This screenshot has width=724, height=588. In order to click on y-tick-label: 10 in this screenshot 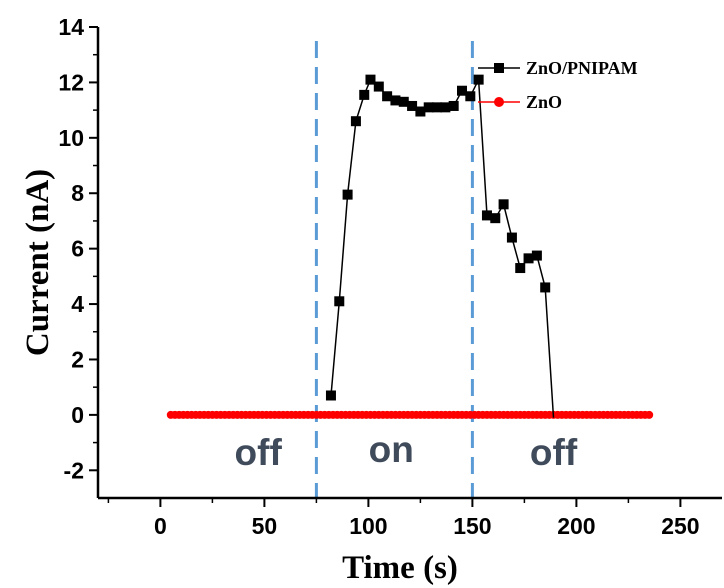, I will do `click(71, 138)`.